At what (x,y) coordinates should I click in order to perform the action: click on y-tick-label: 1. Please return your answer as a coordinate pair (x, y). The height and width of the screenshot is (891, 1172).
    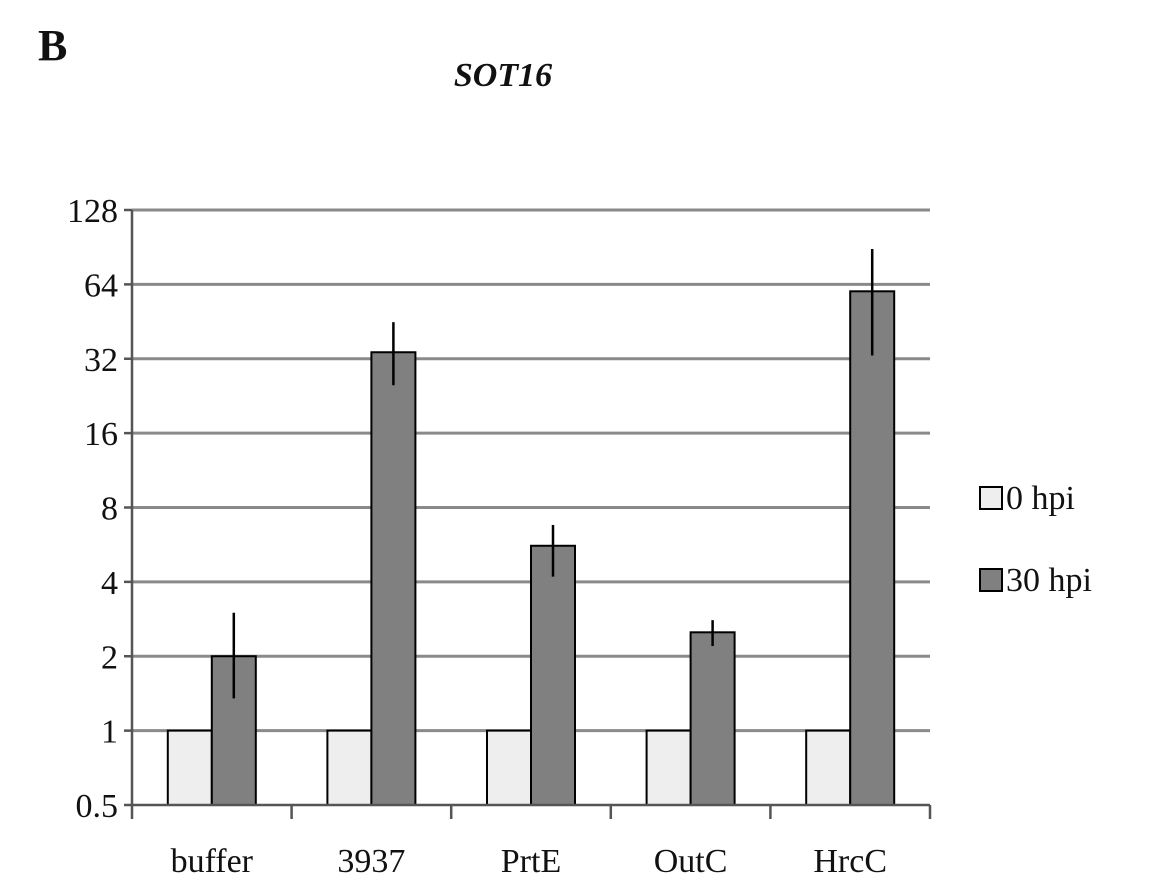
    Looking at the image, I should click on (109, 732).